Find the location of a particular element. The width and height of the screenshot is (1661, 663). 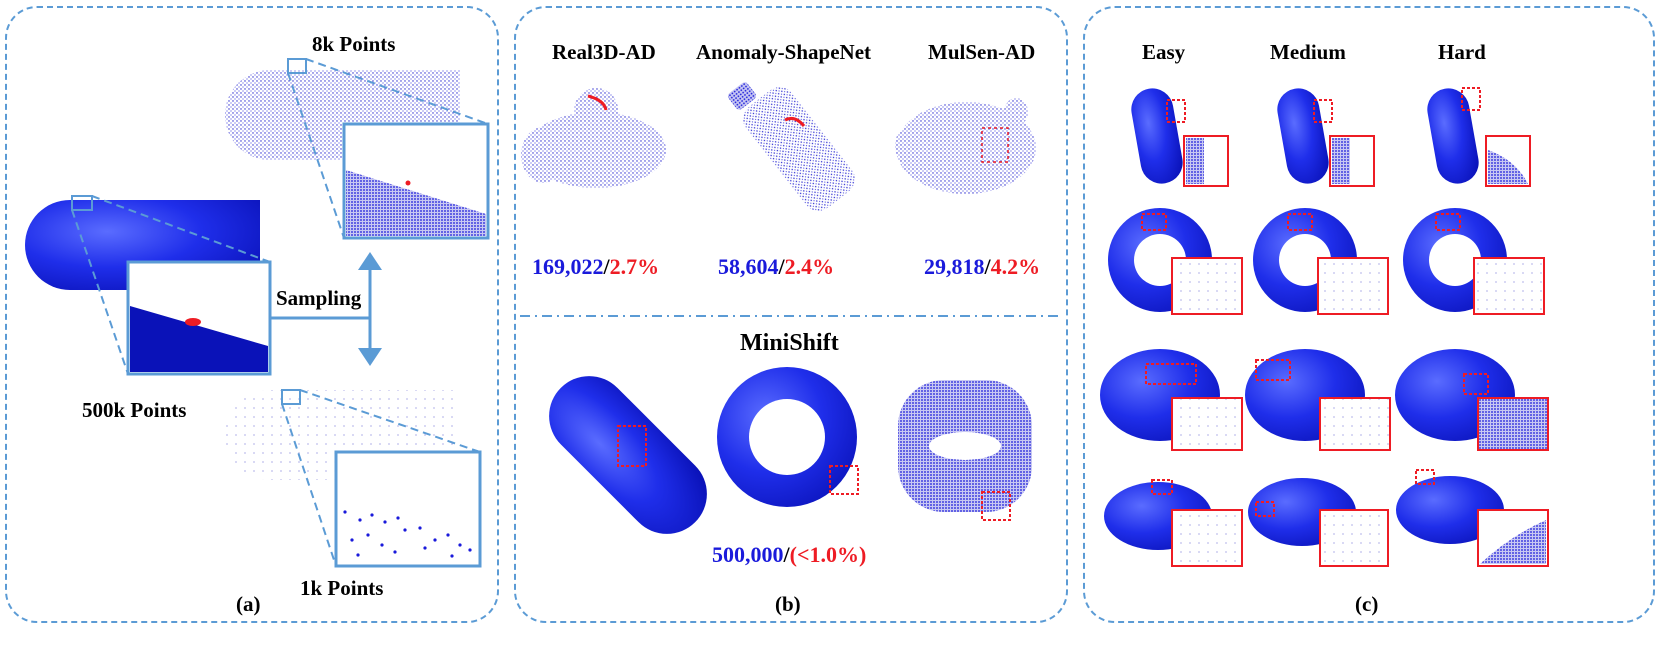

grid-easy-torus is located at coordinates (1175, 261).